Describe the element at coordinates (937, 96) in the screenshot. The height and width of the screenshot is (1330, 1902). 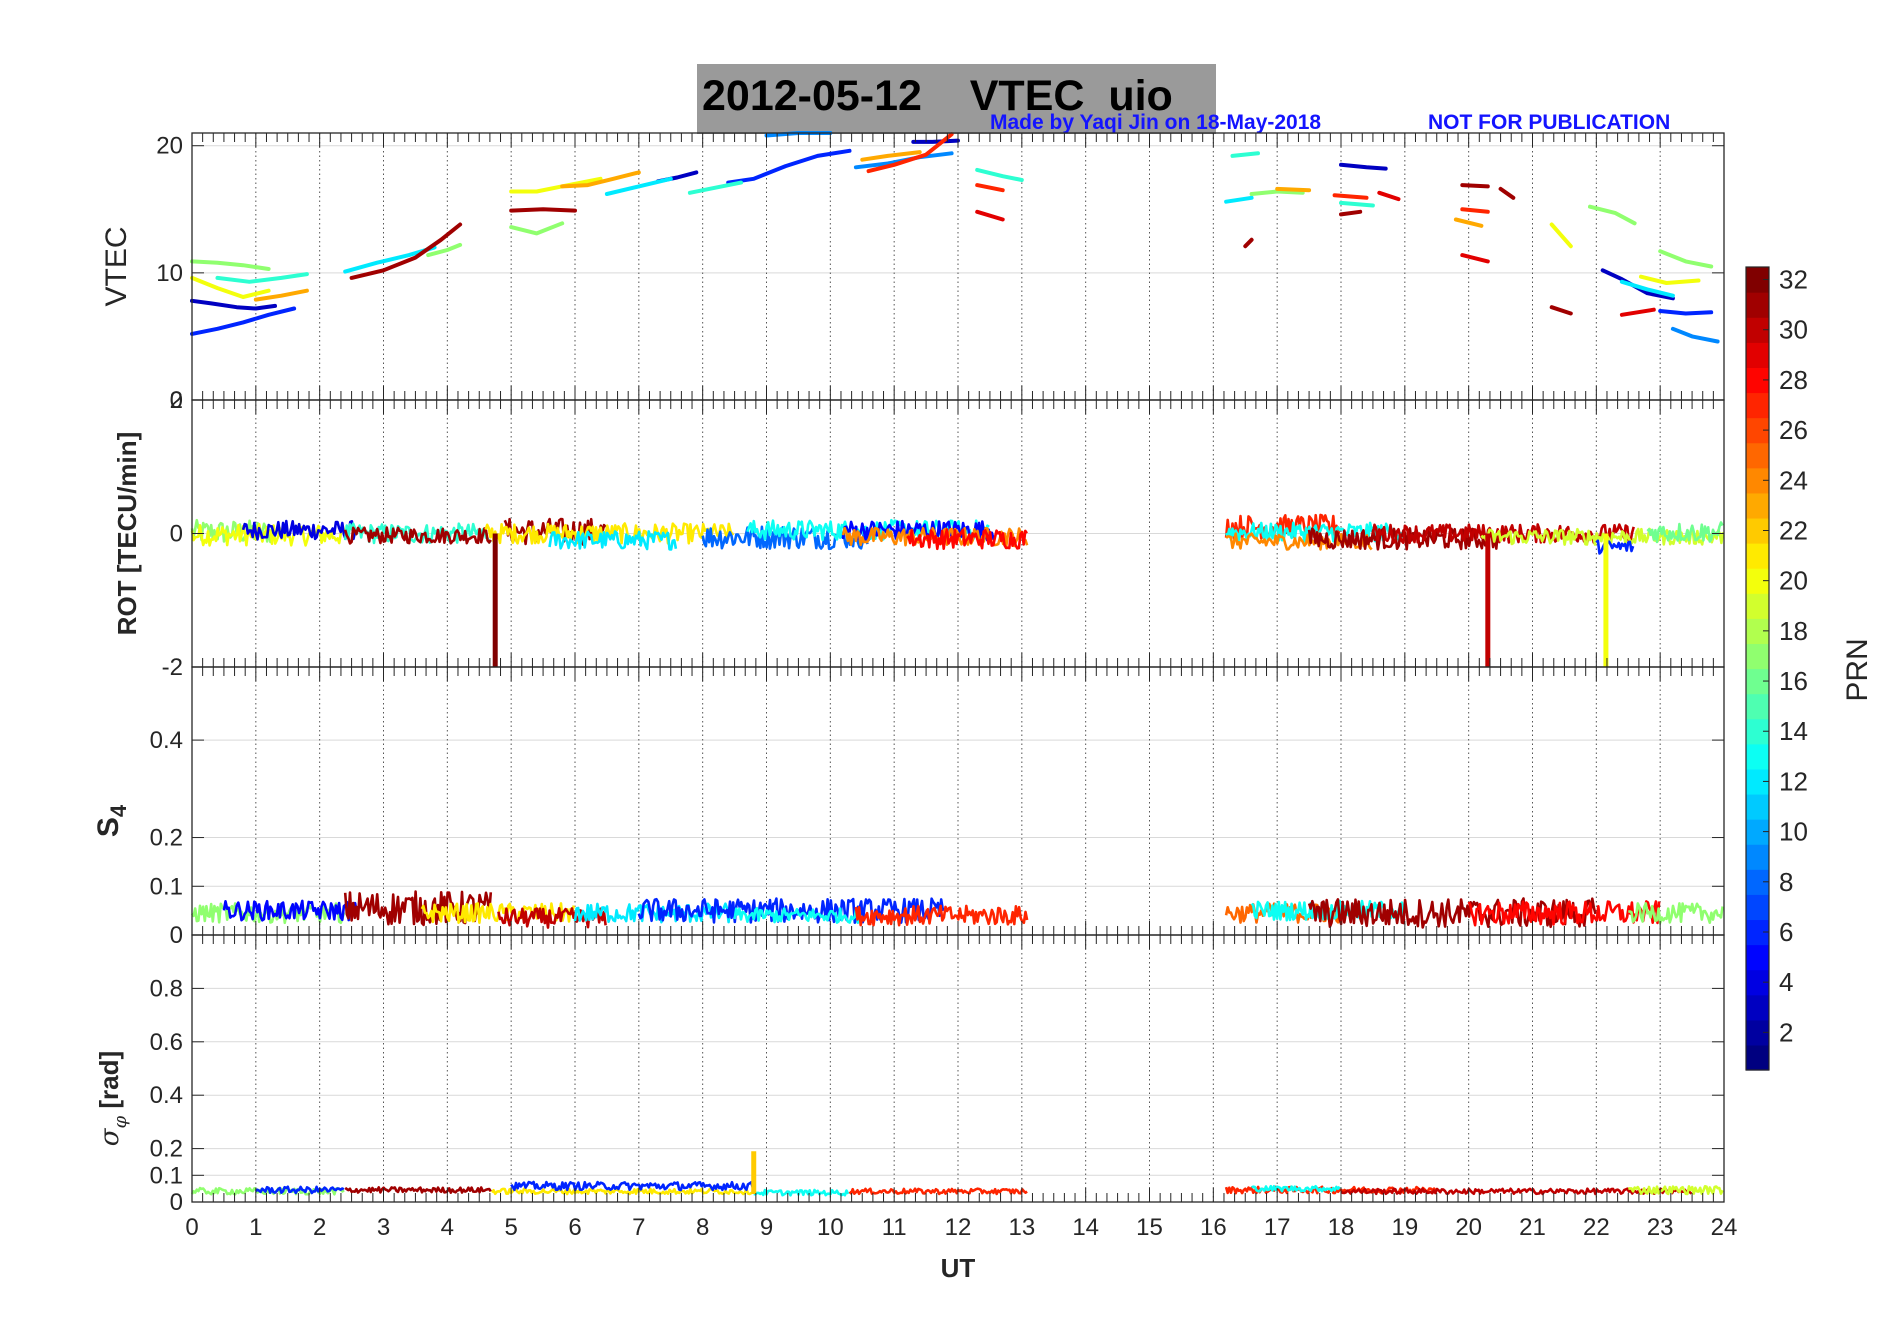
I see `chart-title: 2012-05-12 VTEC uio` at that location.